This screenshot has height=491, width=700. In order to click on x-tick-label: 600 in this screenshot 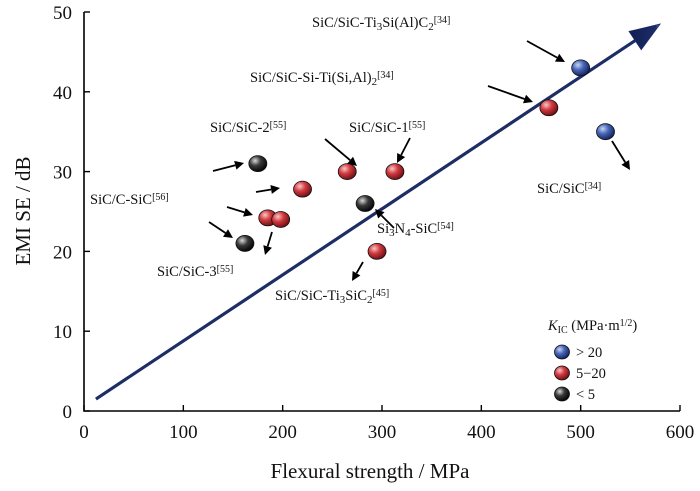, I will do `click(680, 432)`.